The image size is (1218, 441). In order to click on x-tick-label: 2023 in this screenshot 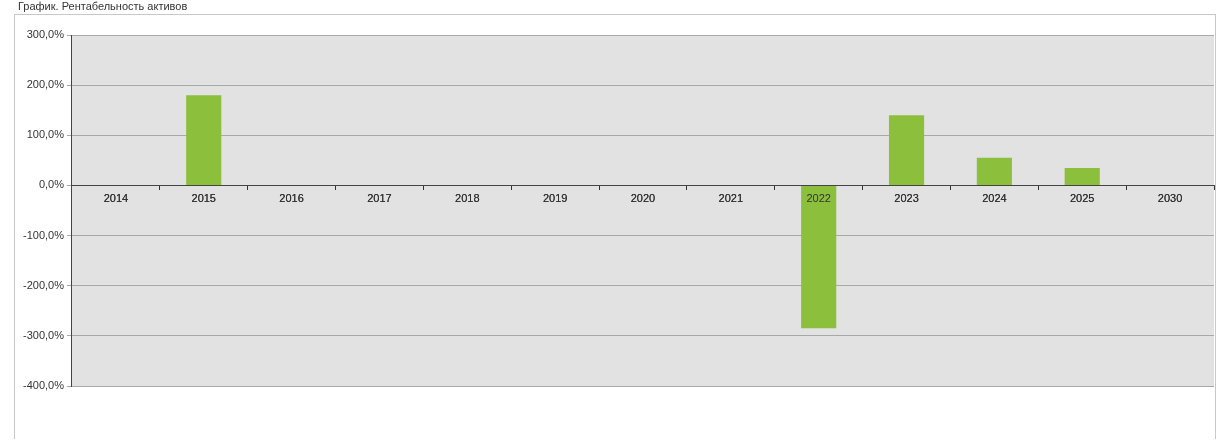, I will do `click(906, 198)`.